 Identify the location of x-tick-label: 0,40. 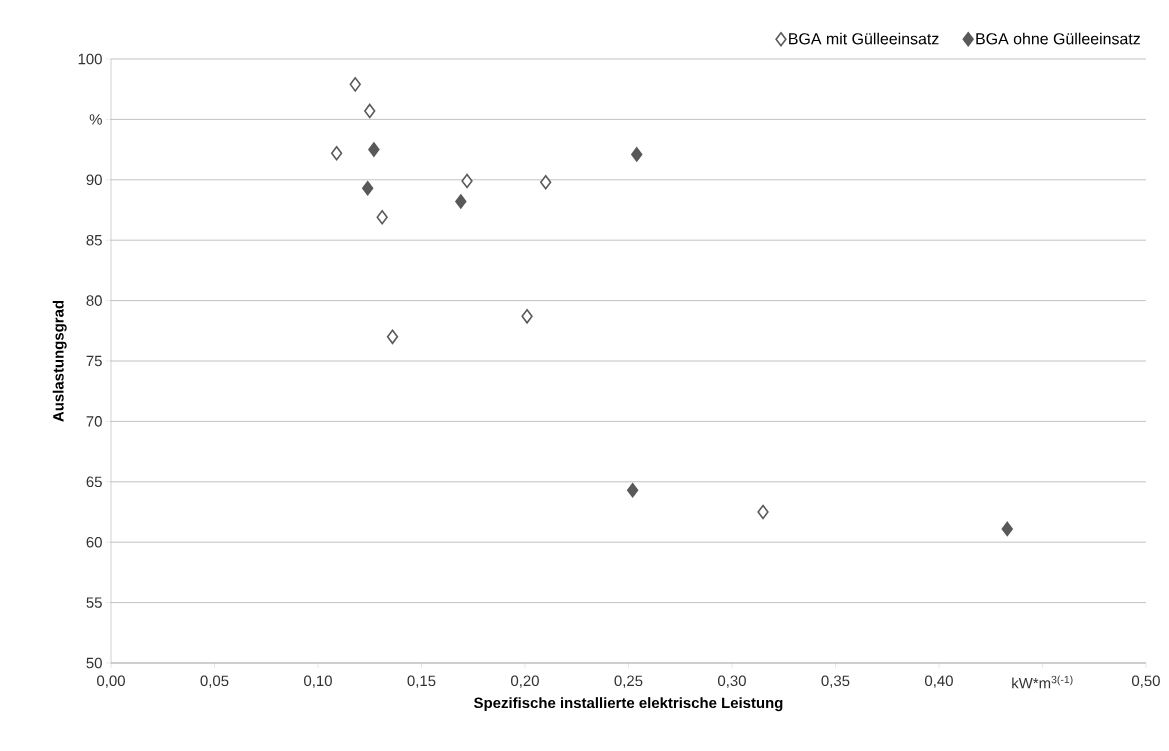
(939, 681).